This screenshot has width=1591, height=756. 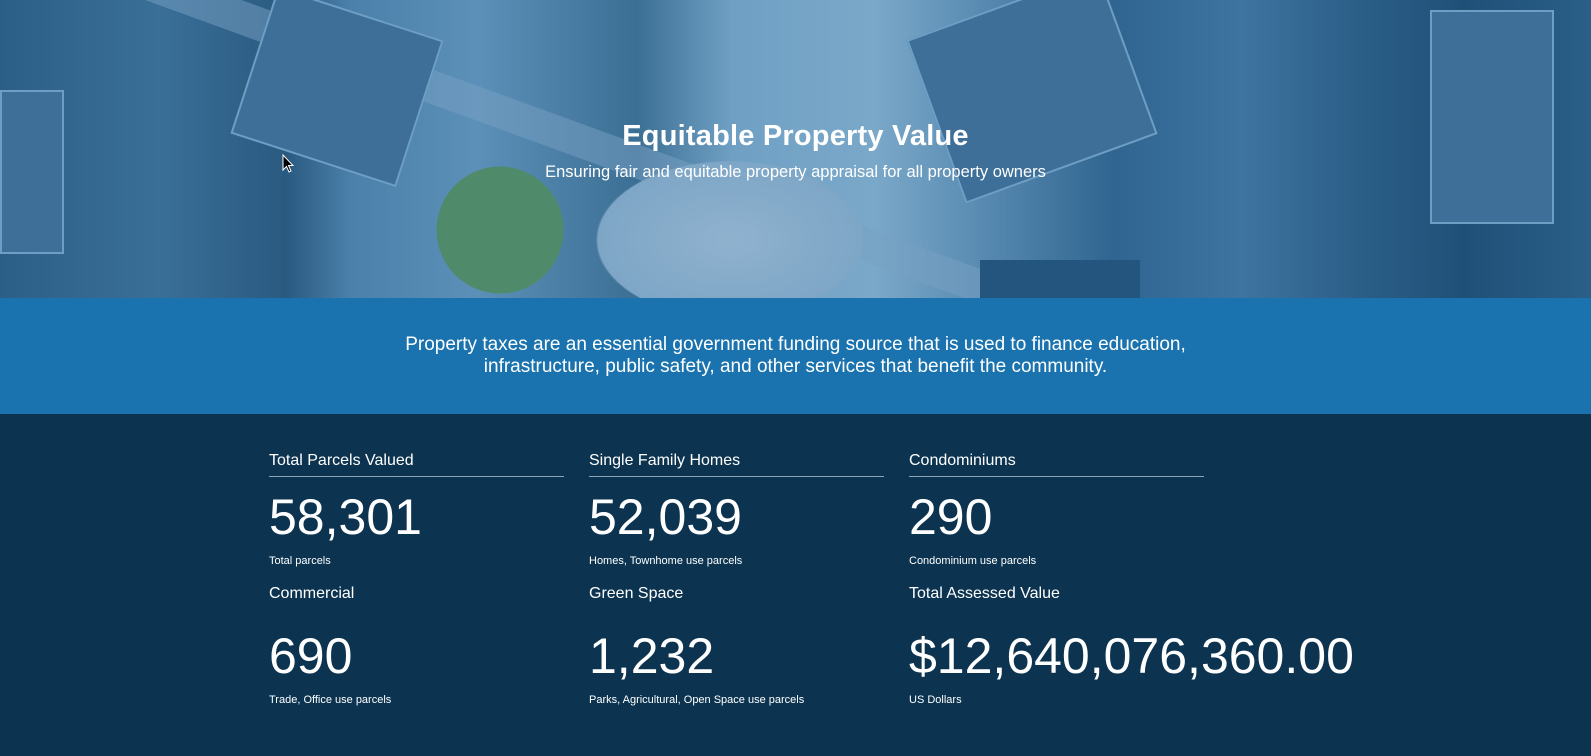 I want to click on stat-description: Homes, Townhome use parcels, so click(x=666, y=561).